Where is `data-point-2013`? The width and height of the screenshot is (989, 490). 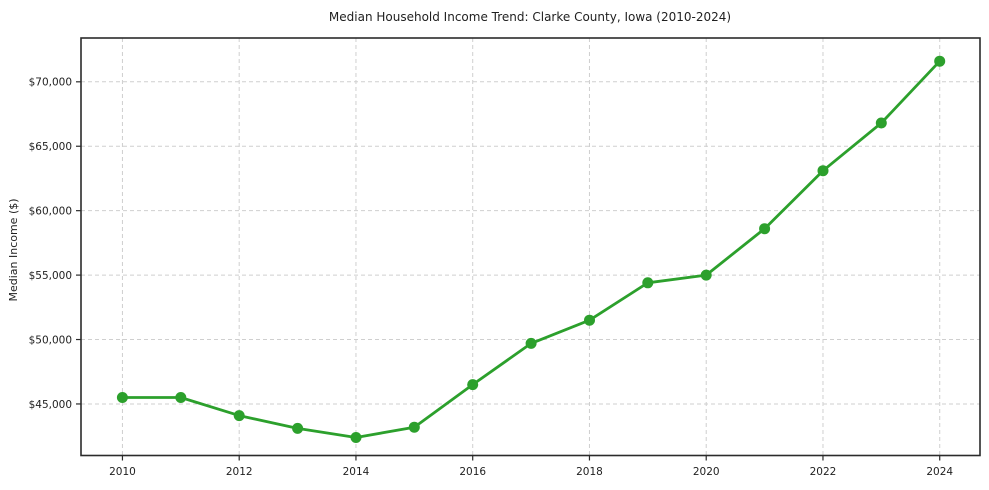 data-point-2013 is located at coordinates (298, 428).